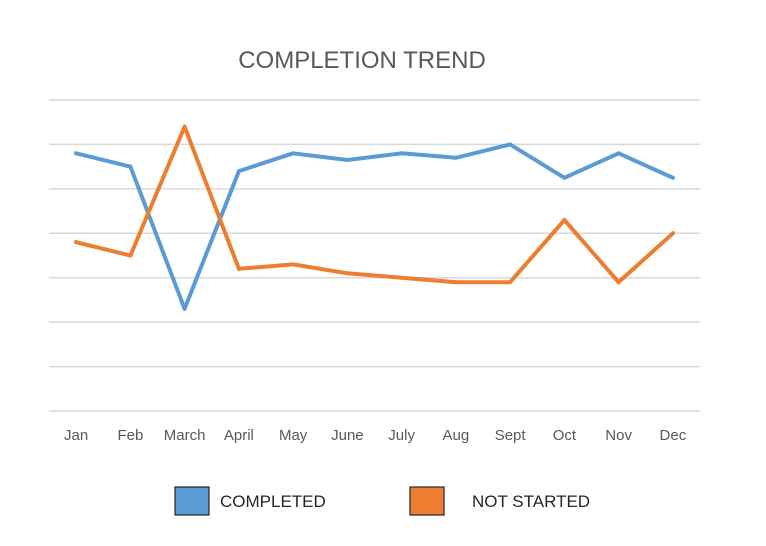  Describe the element at coordinates (531, 501) in the screenshot. I see `legend-label-not-started: NOT STARTED` at that location.